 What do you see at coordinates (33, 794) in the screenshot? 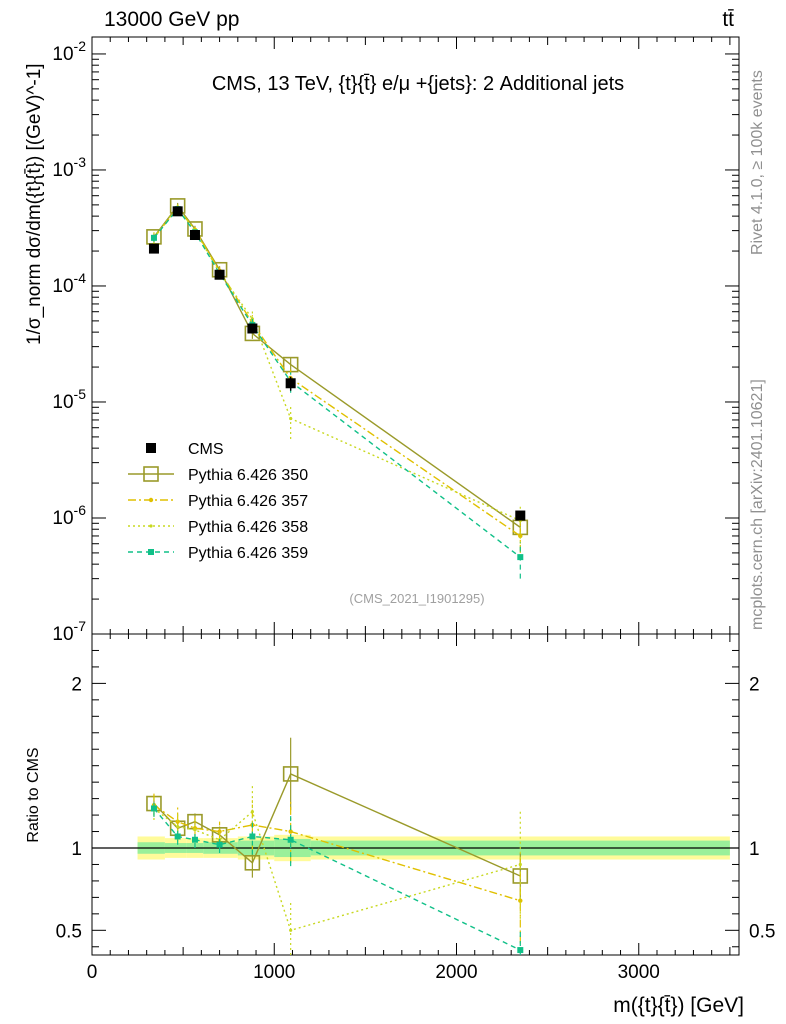
I see `ratio-y-axis-label: Ratio to CMS` at bounding box center [33, 794].